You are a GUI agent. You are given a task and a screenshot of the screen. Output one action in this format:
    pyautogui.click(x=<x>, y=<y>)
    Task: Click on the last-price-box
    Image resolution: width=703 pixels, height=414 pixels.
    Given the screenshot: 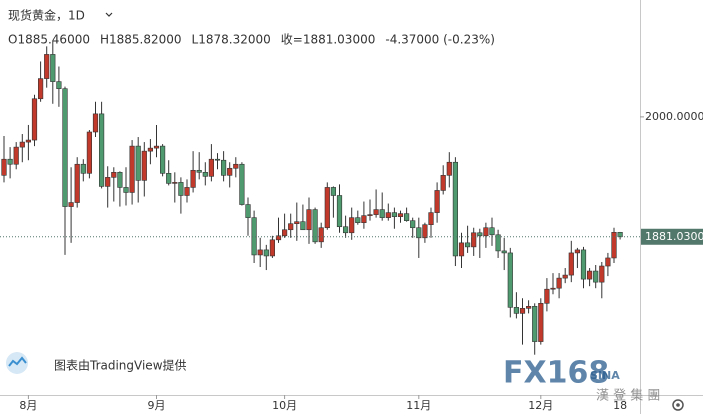 What is the action you would take?
    pyautogui.click(x=672, y=236)
    